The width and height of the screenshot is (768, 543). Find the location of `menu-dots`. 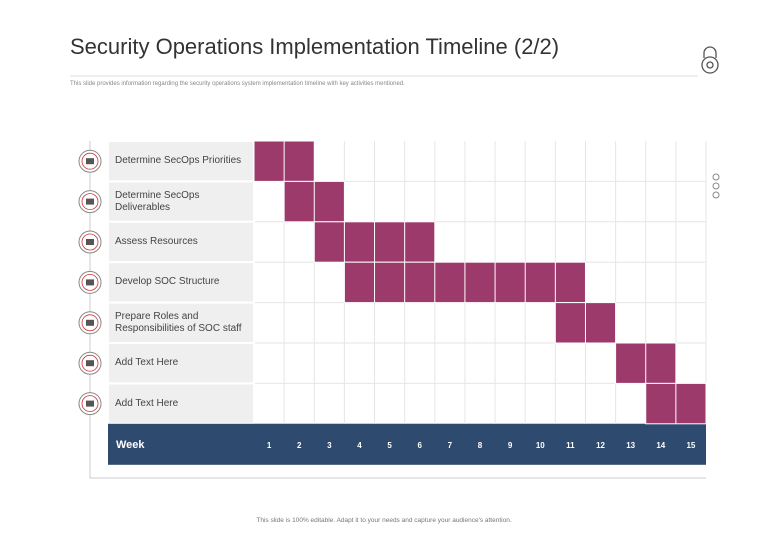

menu-dots is located at coordinates (716, 186).